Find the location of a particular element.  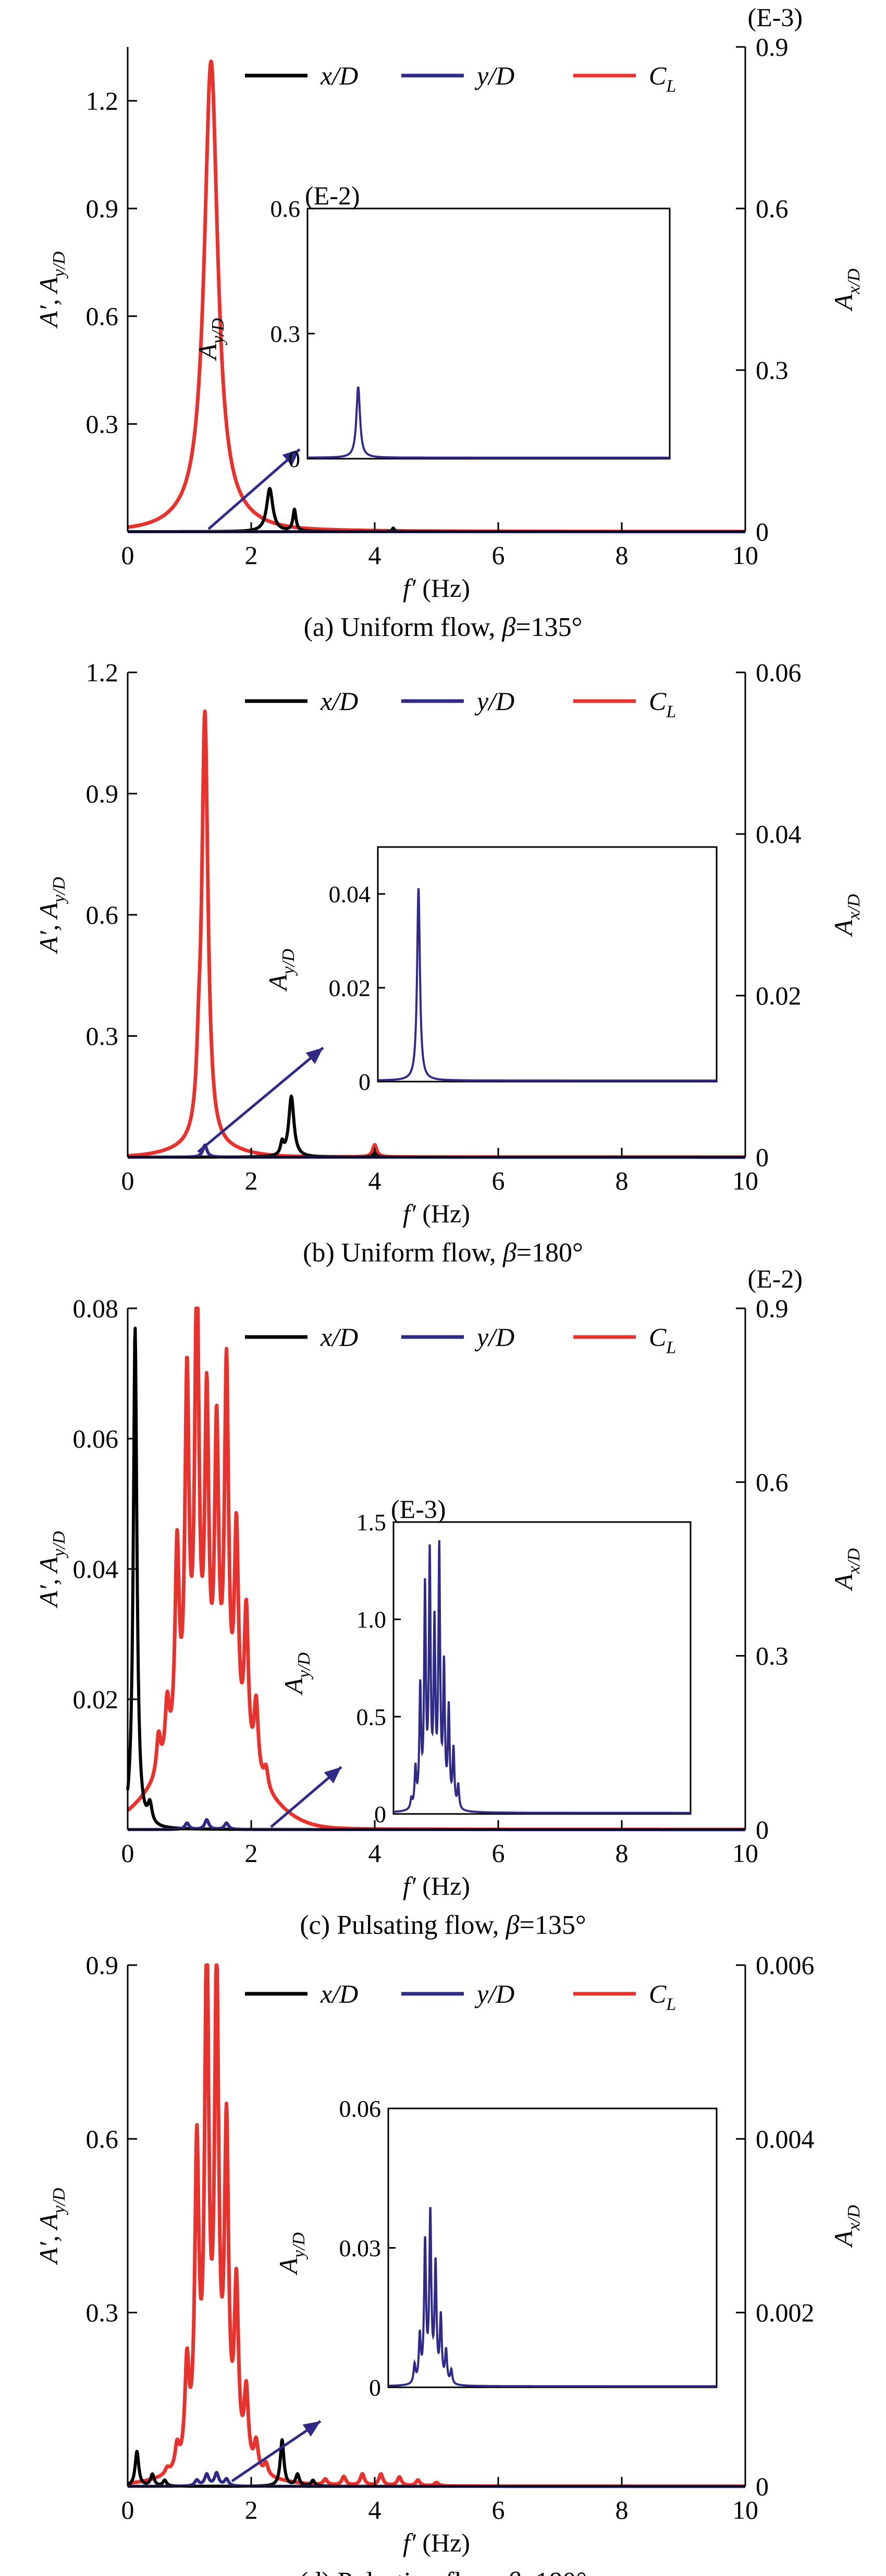

y-right-tick-label: 0 is located at coordinates (762, 1157).